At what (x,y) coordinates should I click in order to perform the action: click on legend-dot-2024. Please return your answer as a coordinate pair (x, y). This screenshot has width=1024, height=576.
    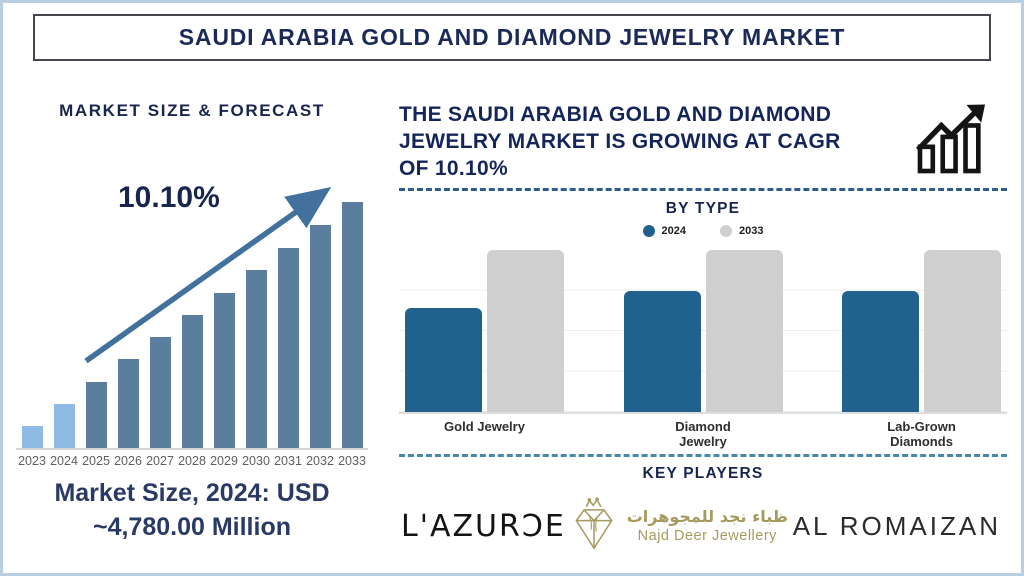
    Looking at the image, I should click on (648, 231).